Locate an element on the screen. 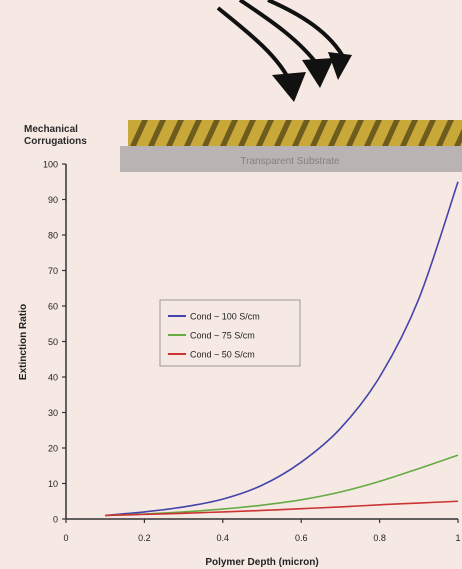  x-tick-label: 0.8 is located at coordinates (379, 538).